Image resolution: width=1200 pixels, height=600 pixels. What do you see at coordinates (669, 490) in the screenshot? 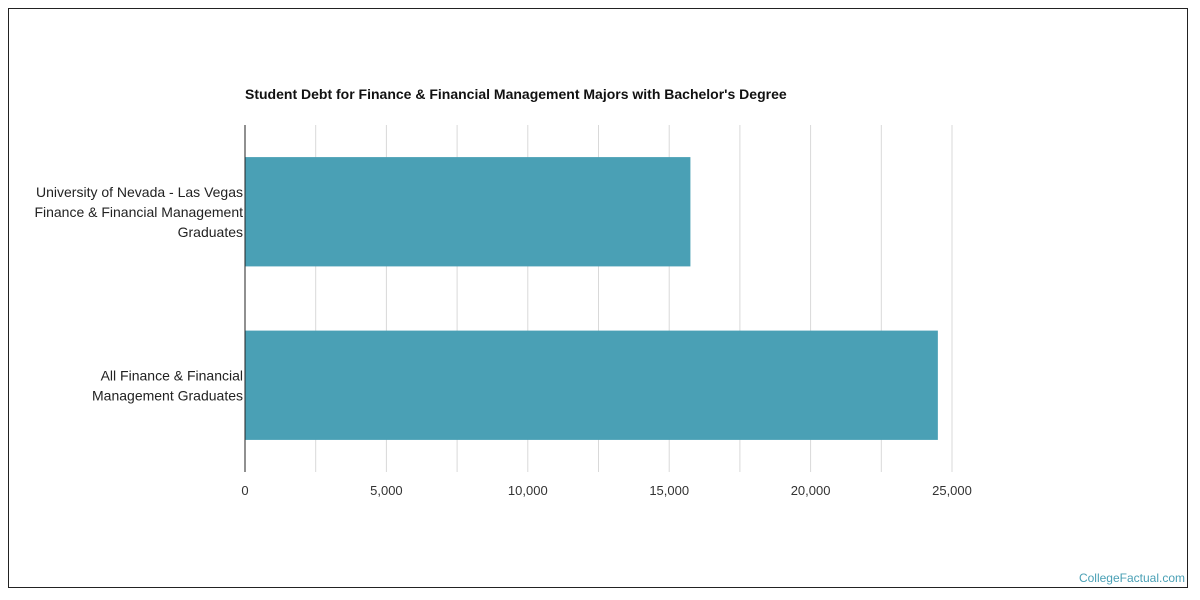
I see `x-tick-label: 15,000` at bounding box center [669, 490].